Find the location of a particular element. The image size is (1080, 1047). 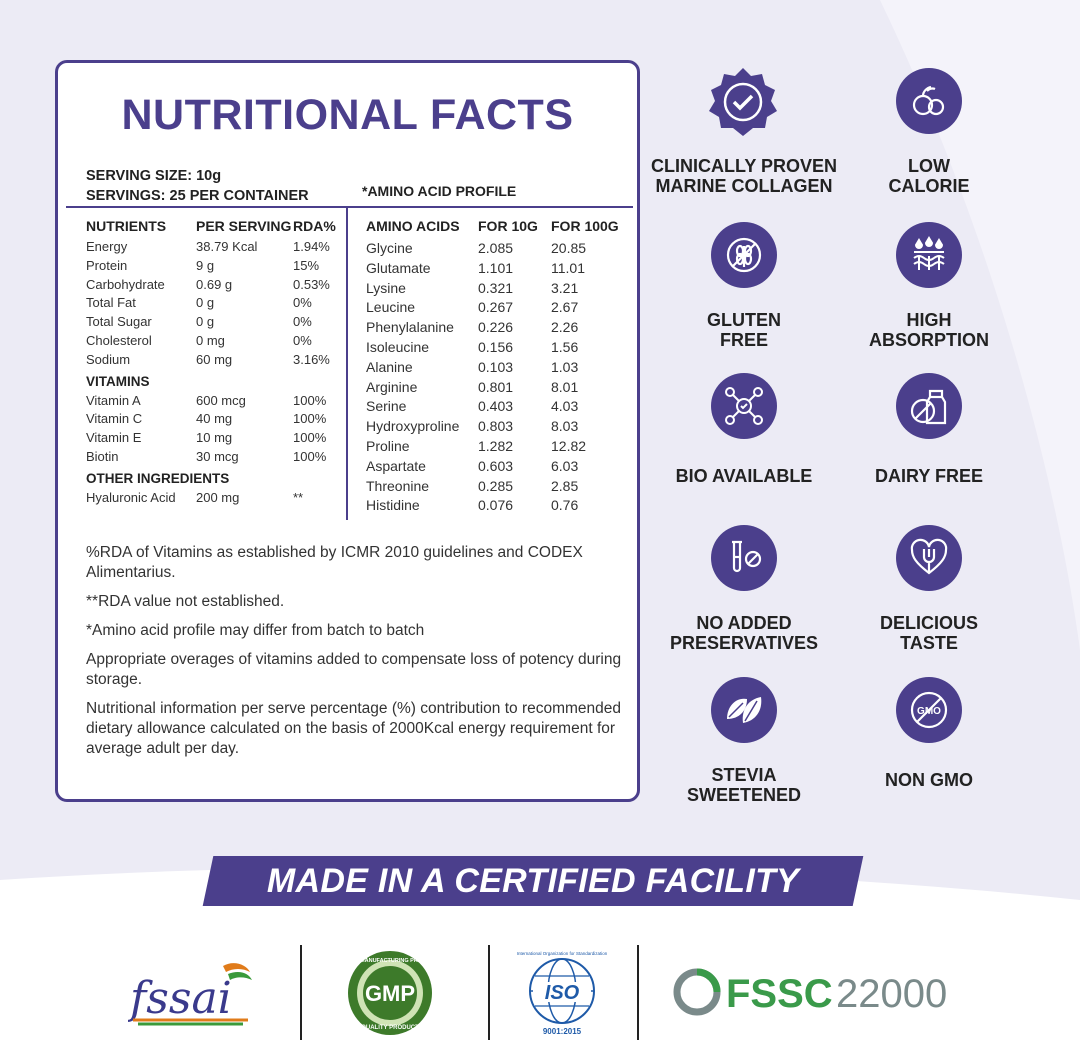

amino-row-cell: 0.076 is located at coordinates (496, 505).